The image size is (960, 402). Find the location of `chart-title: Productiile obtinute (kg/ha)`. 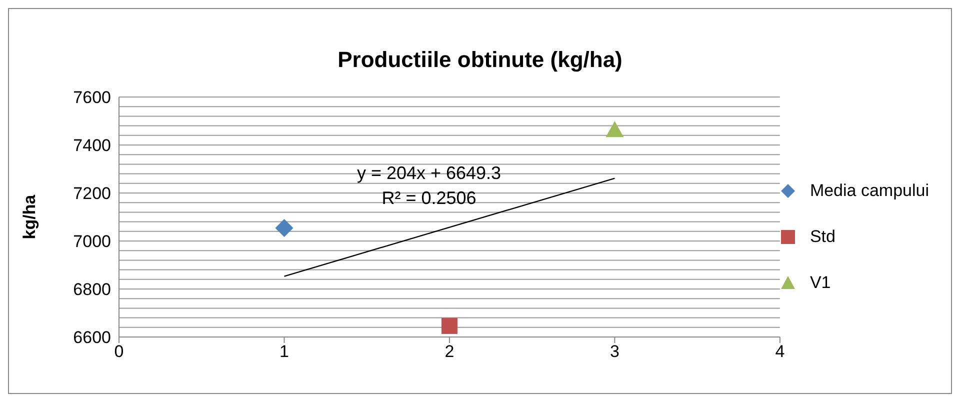

chart-title: Productiile obtinute (kg/ha) is located at coordinates (480, 60).